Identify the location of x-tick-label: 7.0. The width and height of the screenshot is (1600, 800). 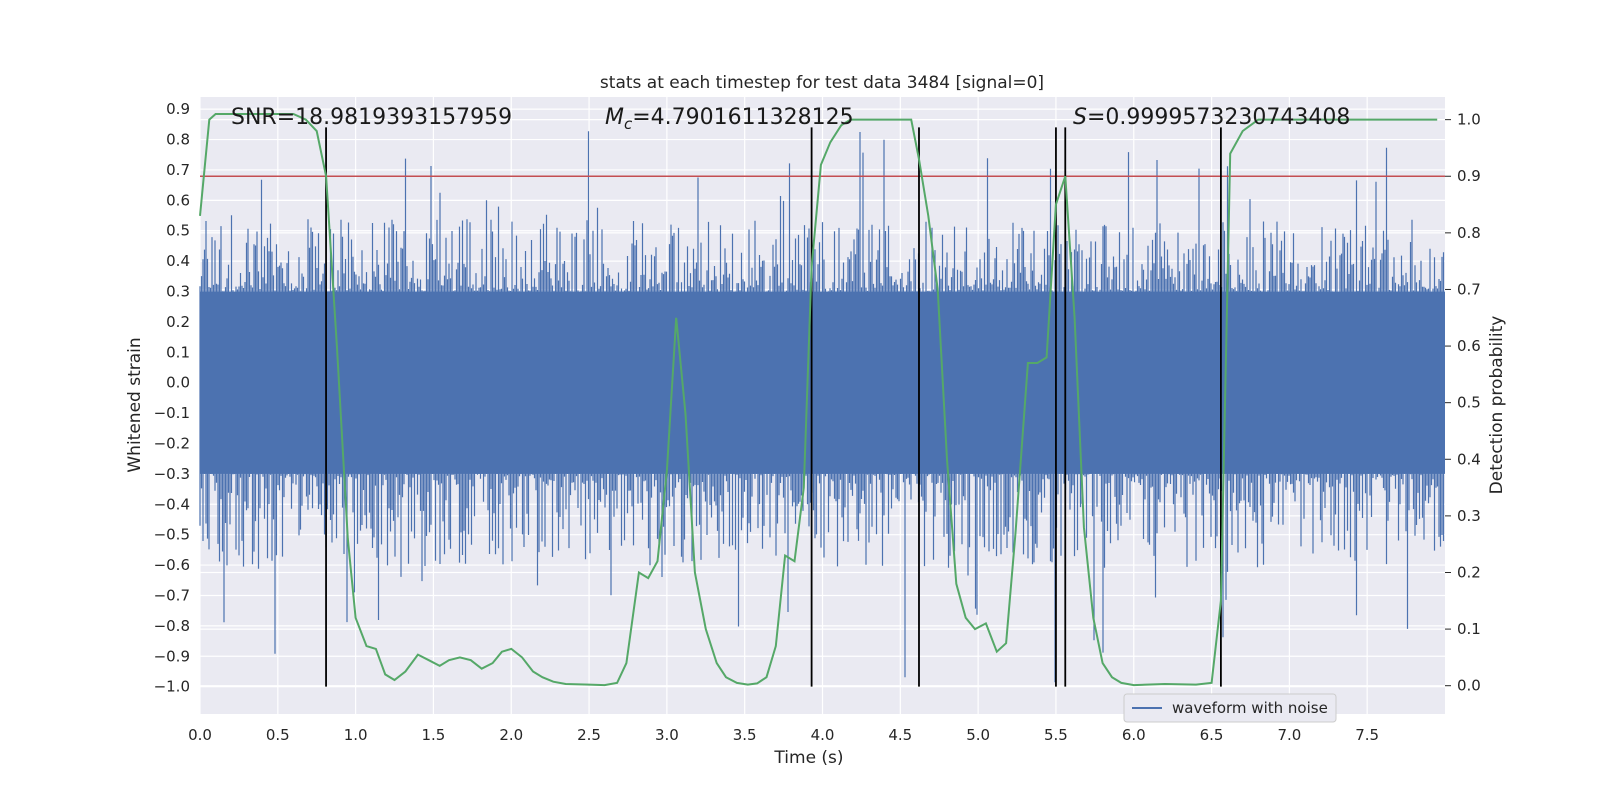
(1289, 735).